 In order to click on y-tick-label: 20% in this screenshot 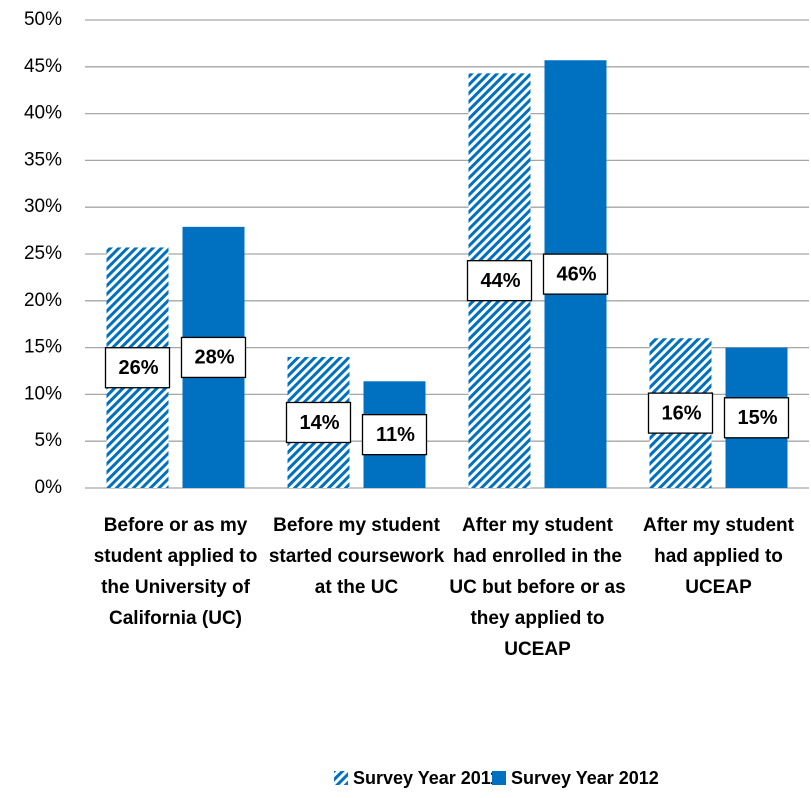, I will do `click(43, 300)`.